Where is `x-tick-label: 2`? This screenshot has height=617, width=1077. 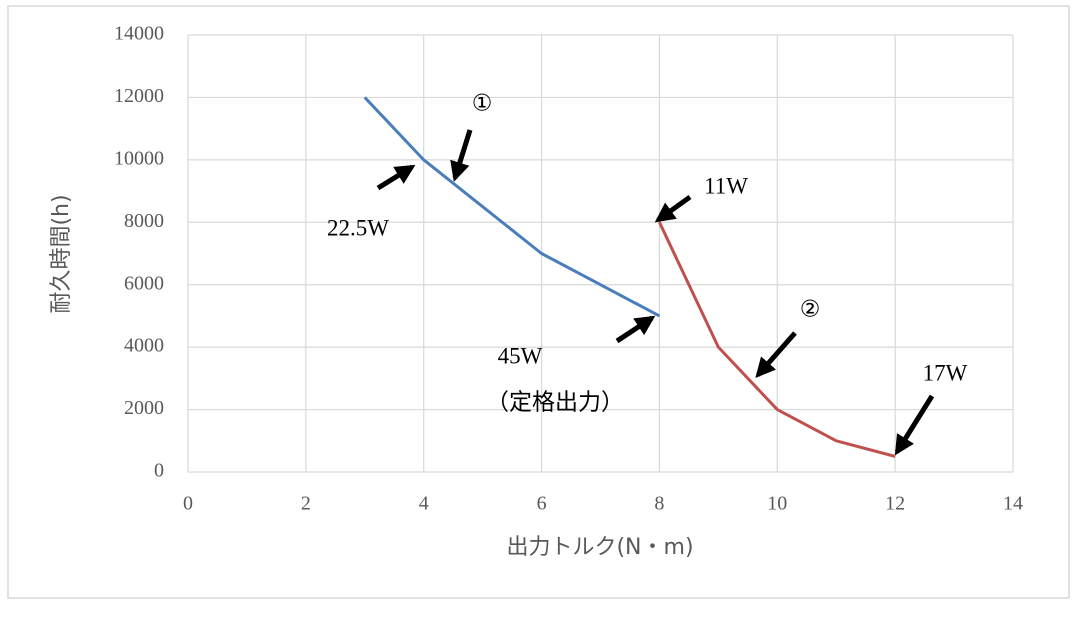
x-tick-label: 2 is located at coordinates (306, 504).